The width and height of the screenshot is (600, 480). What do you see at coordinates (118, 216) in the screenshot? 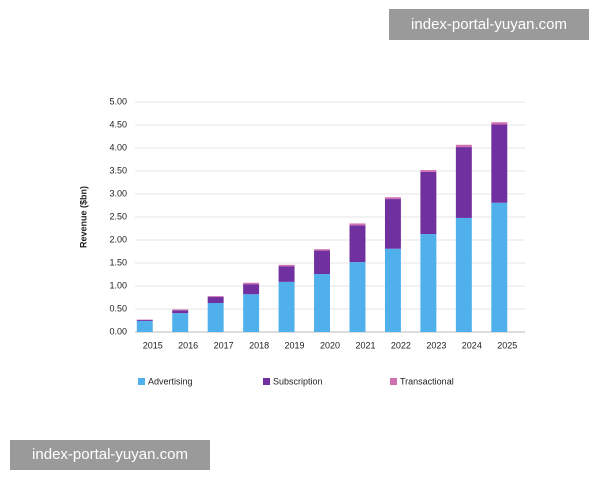
I see `y-tick-label: 2.50` at bounding box center [118, 216].